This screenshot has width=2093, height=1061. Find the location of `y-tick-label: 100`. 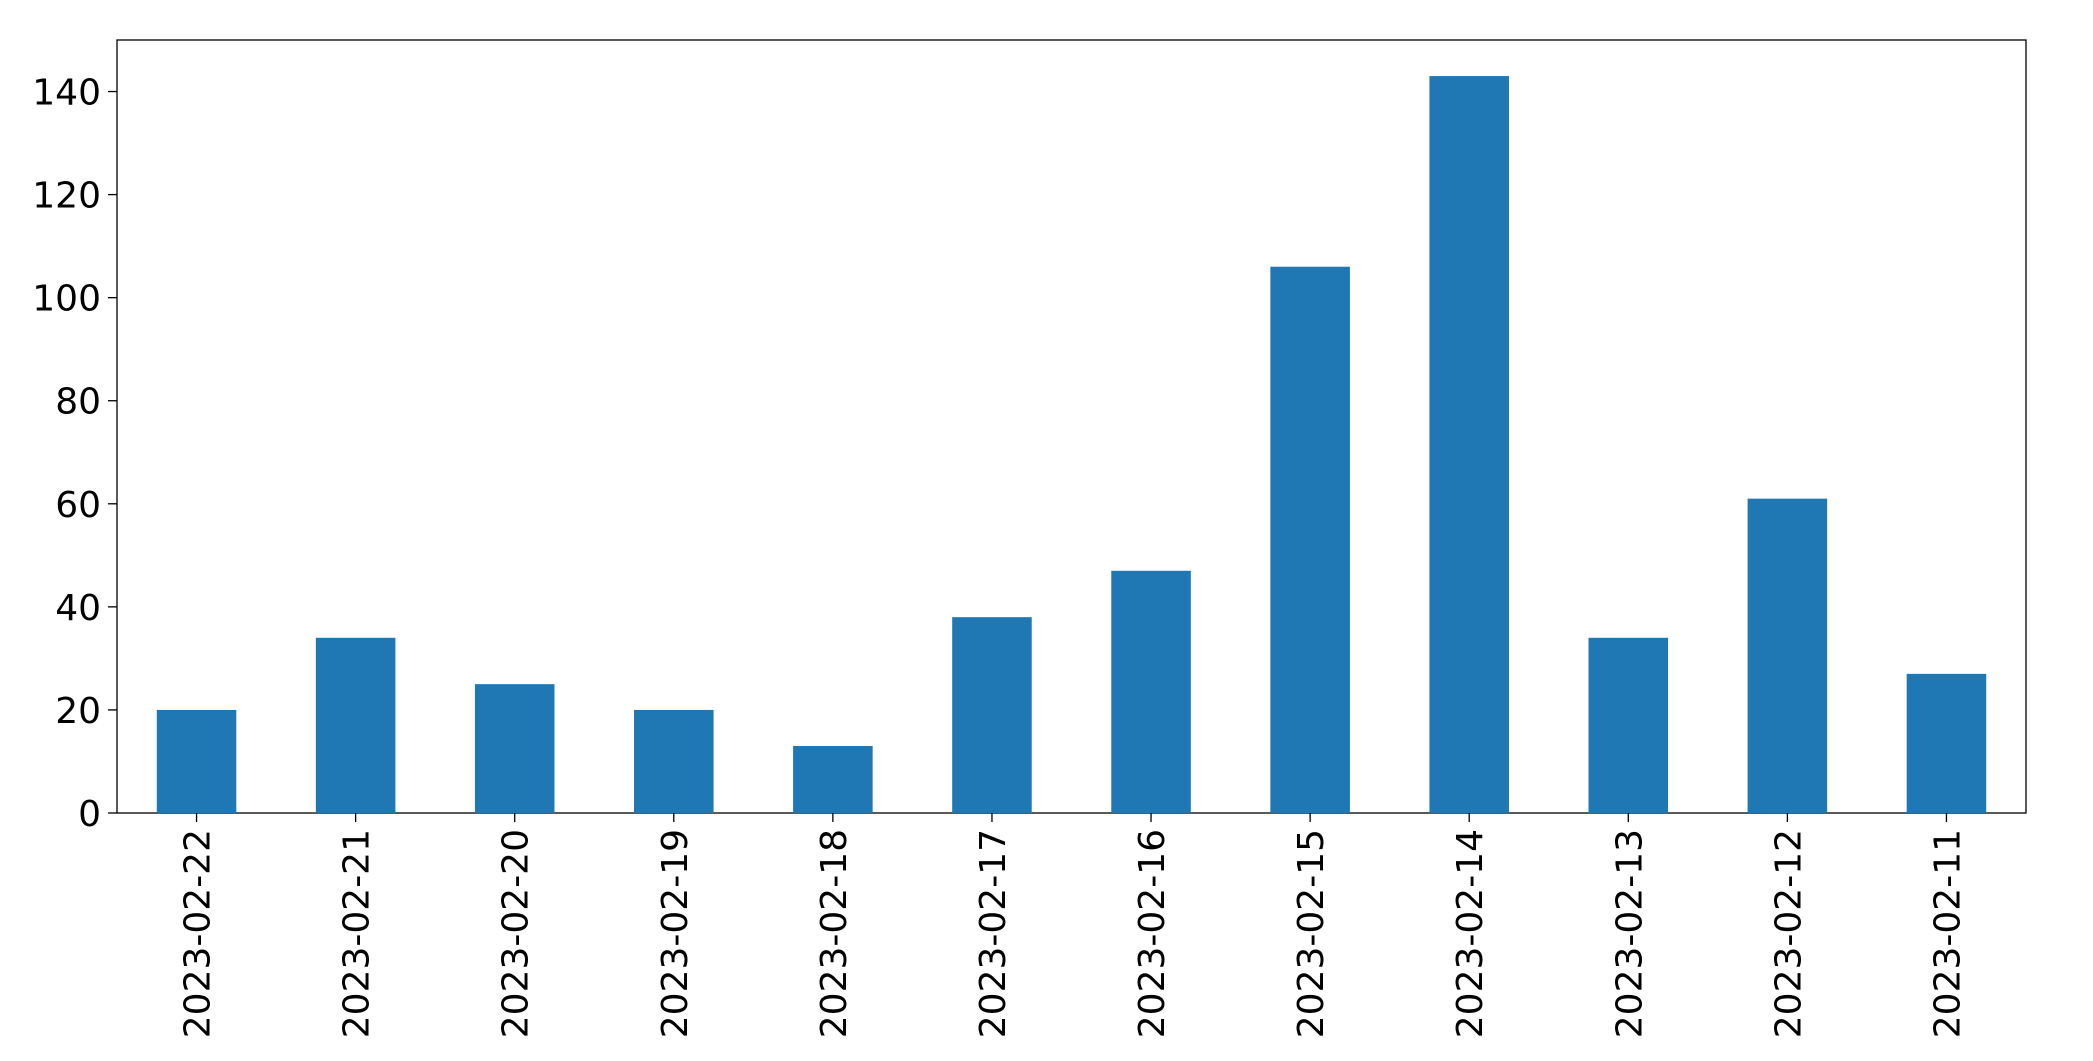

y-tick-label: 100 is located at coordinates (66, 299).